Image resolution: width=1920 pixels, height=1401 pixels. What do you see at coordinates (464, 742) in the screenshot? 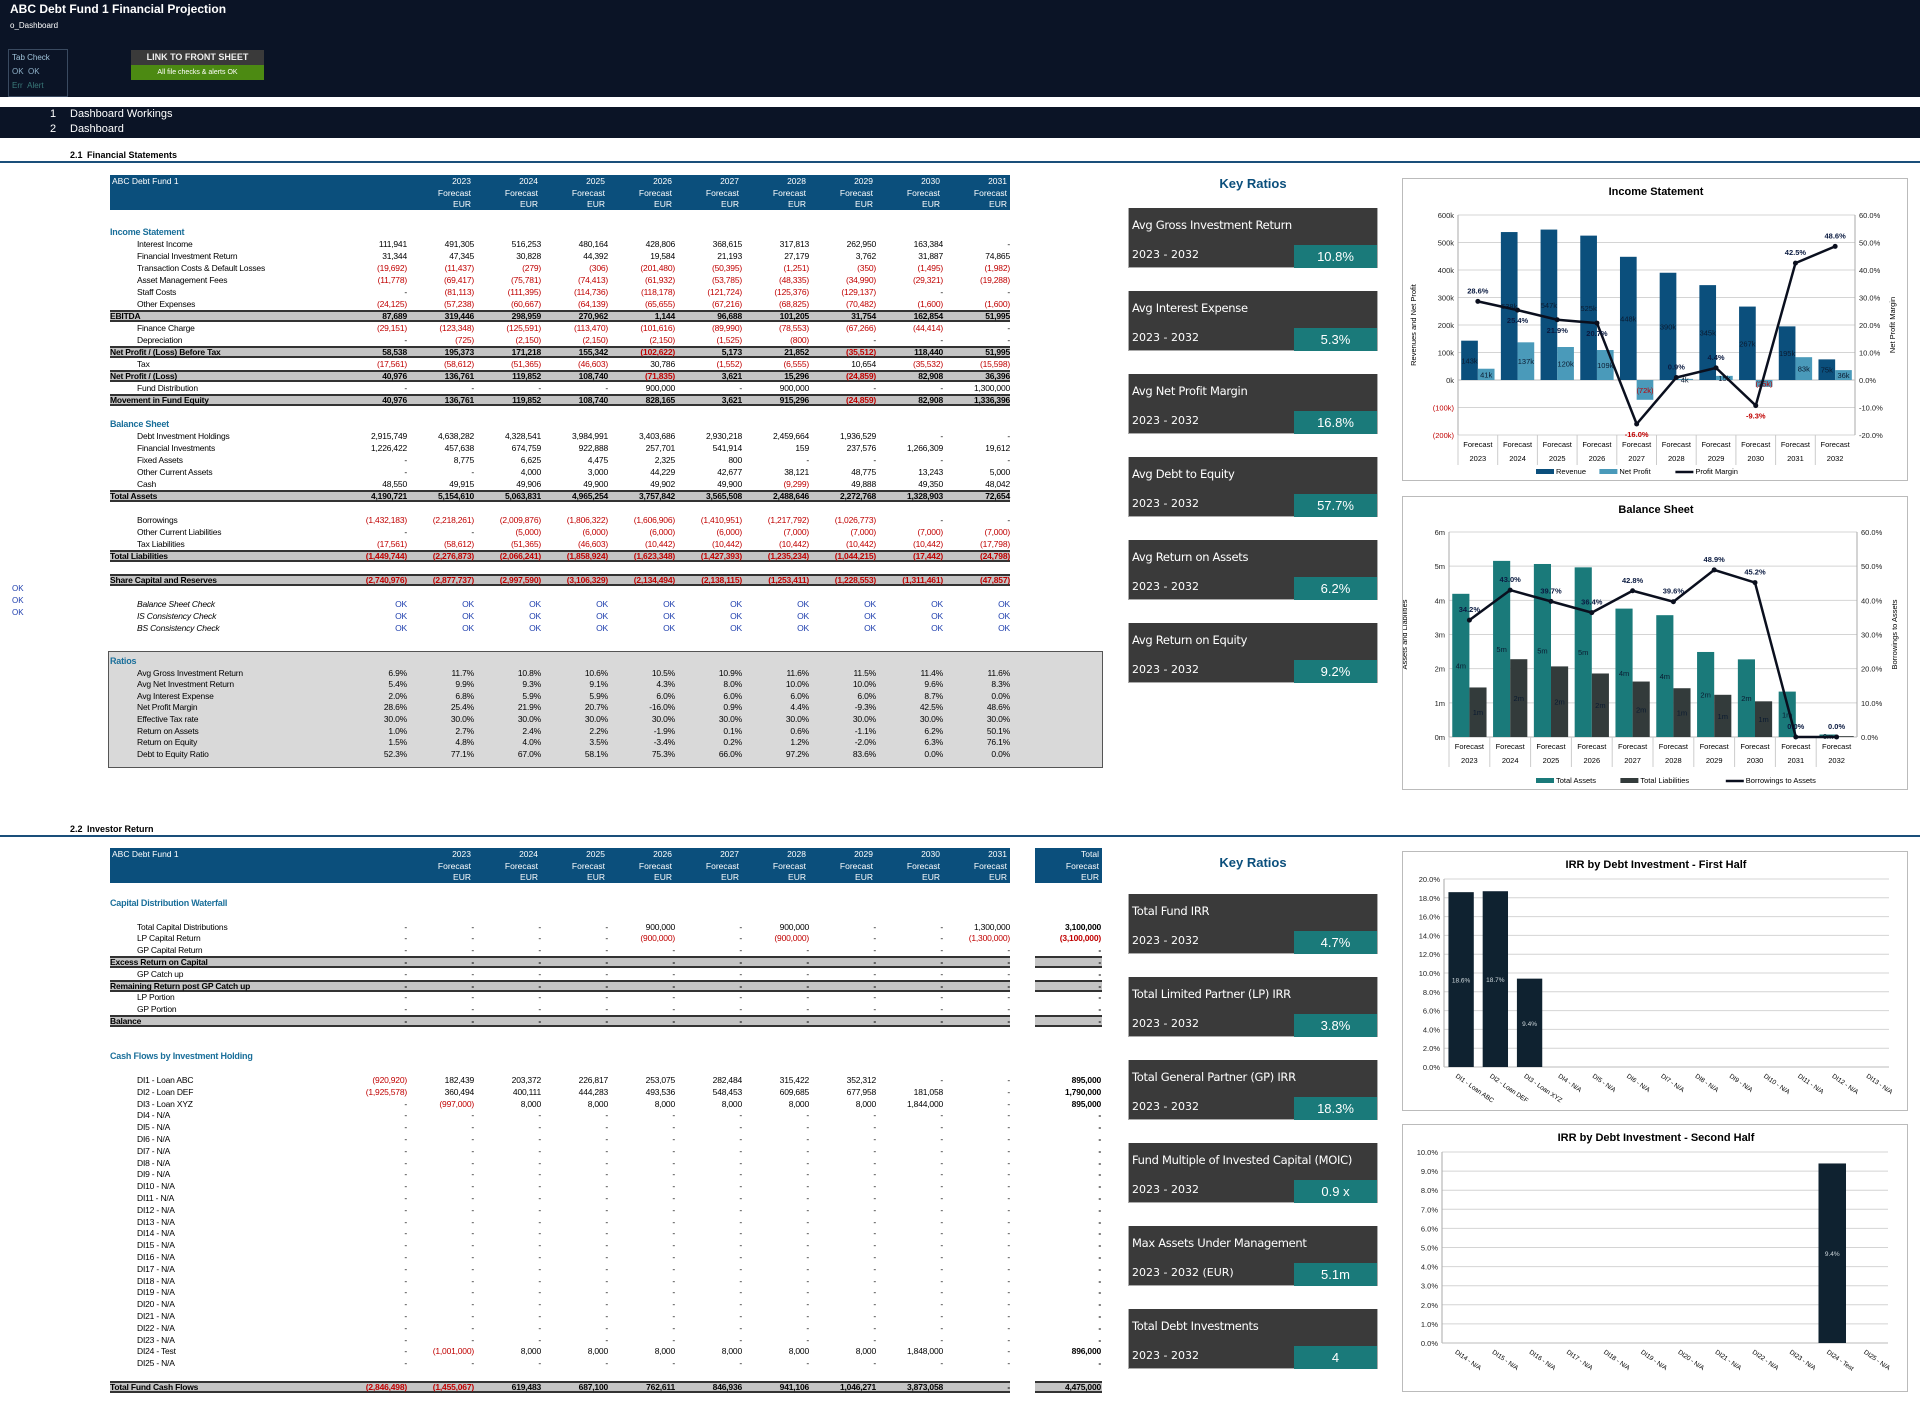
I see `cell-value: 4.8%` at bounding box center [464, 742].